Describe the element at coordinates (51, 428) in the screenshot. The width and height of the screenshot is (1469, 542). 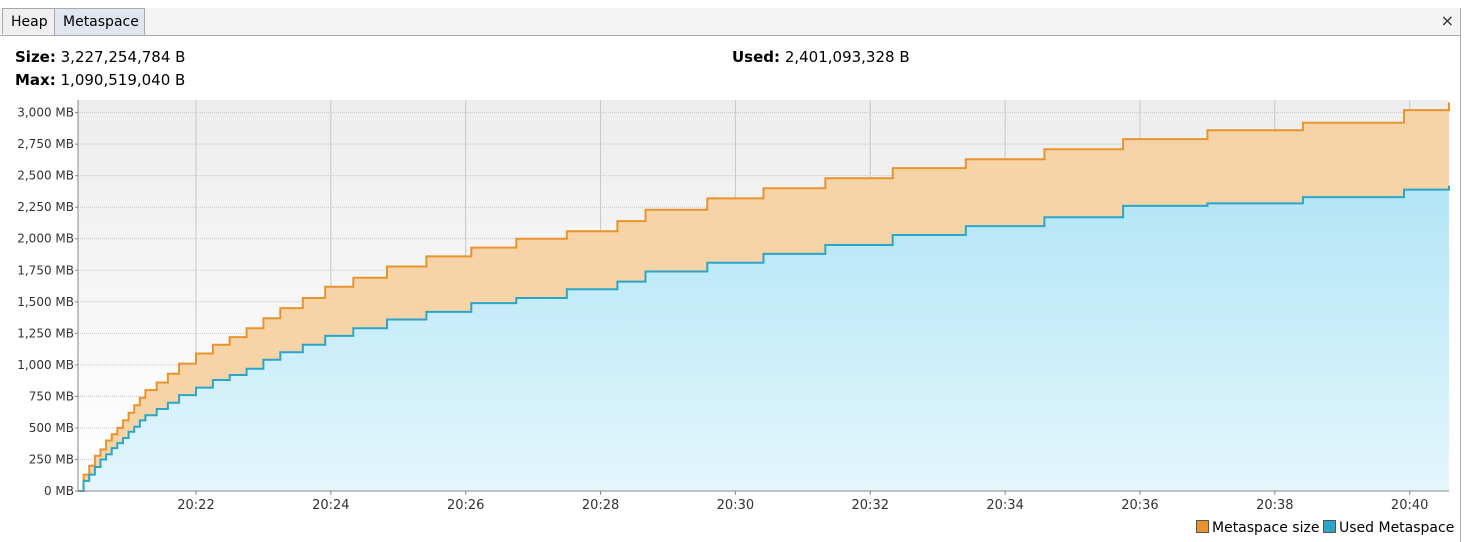
I see `y-tick-label: 500 MB` at that location.